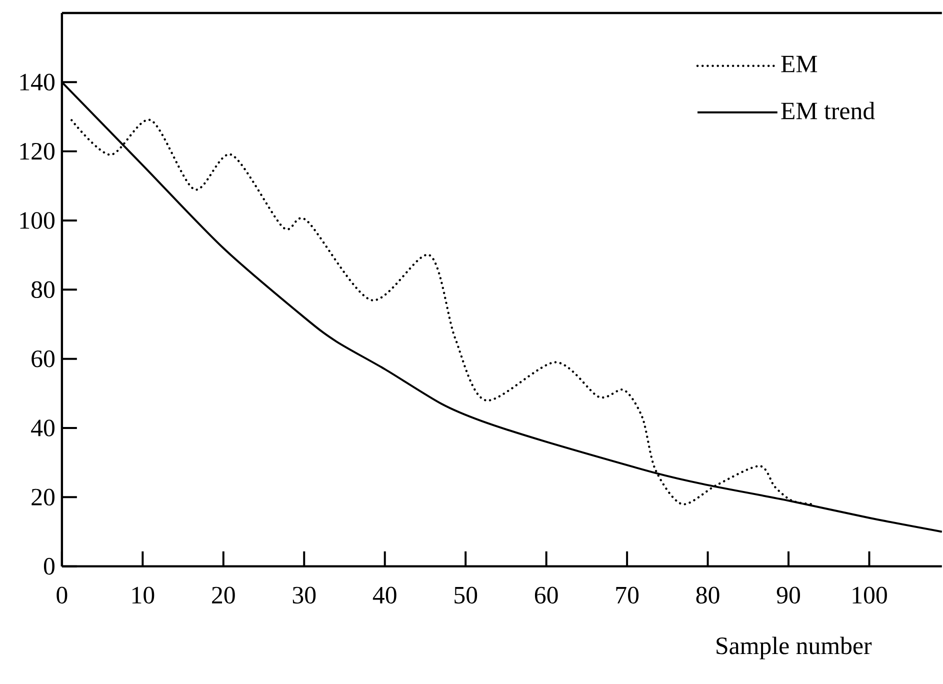 The width and height of the screenshot is (943, 684). What do you see at coordinates (37, 151) in the screenshot?
I see `y-tick-label: 120` at bounding box center [37, 151].